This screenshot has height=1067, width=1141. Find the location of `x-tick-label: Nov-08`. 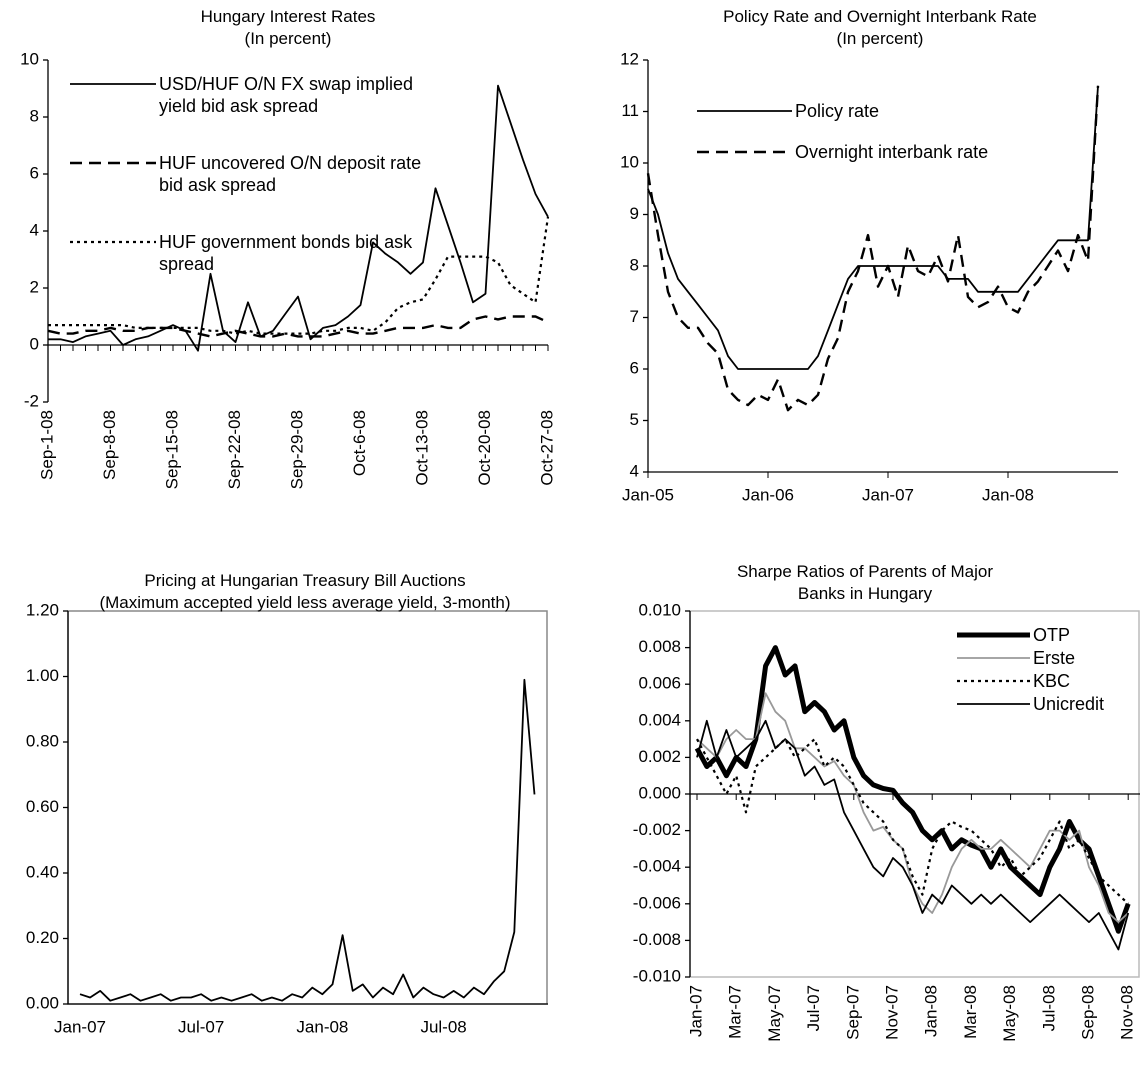

x-tick-label: Nov-08 is located at coordinates (1127, 1012).